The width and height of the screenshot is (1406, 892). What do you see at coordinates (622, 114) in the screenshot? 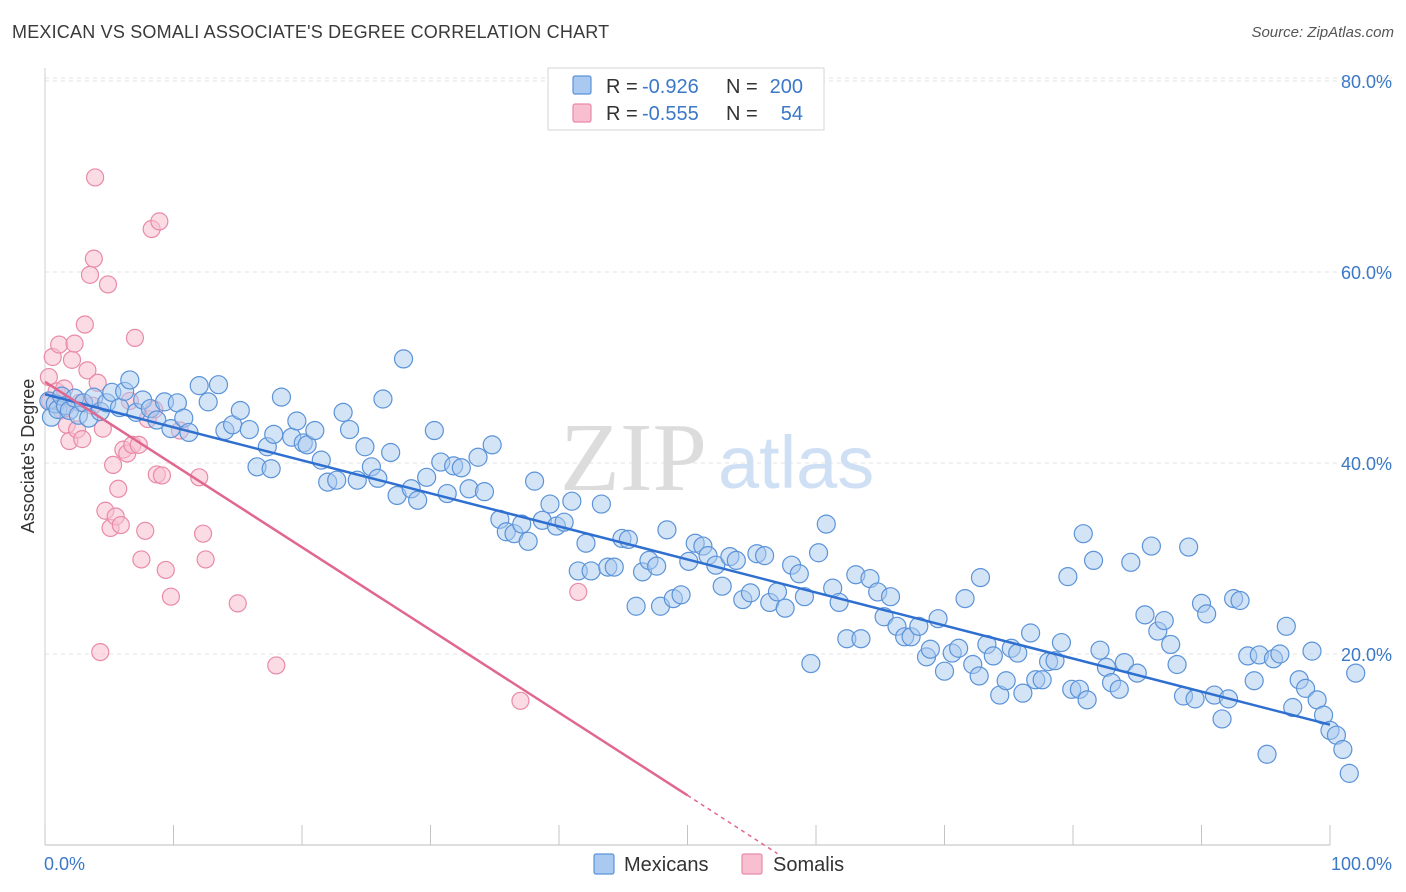
I see `legend-r-label-somalis: R =` at bounding box center [622, 114].